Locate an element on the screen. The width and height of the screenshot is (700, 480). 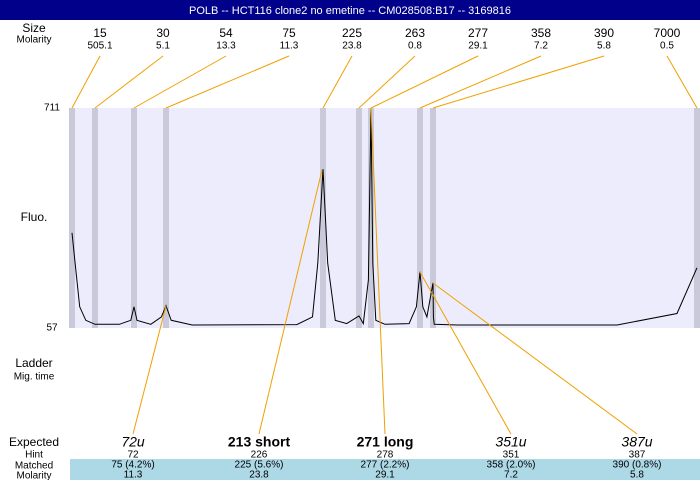
expected: 271 long is located at coordinates (385, 442).